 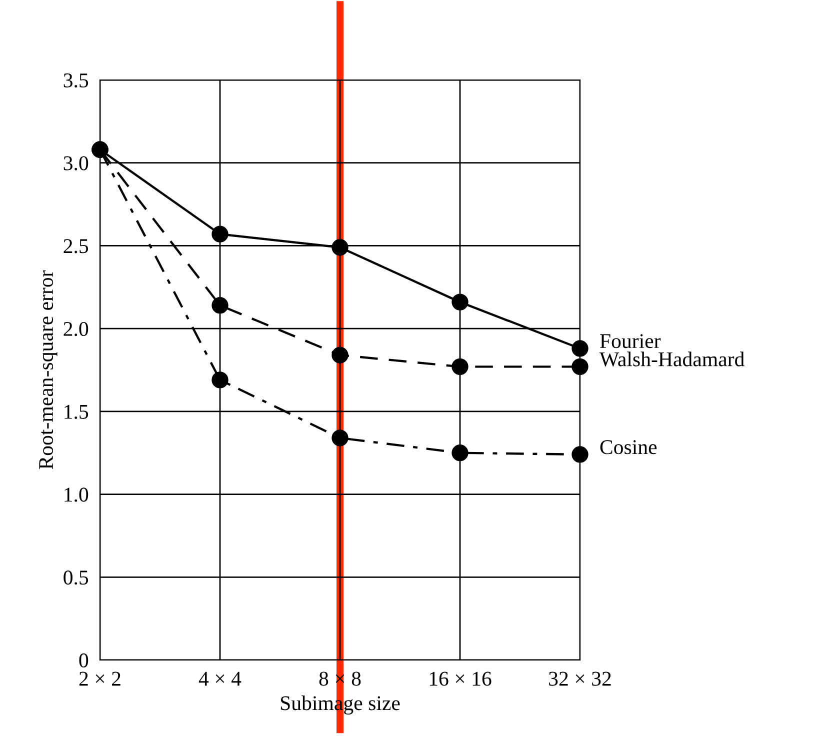 I want to click on x-tick-label: 32 × 32, so click(x=580, y=679).